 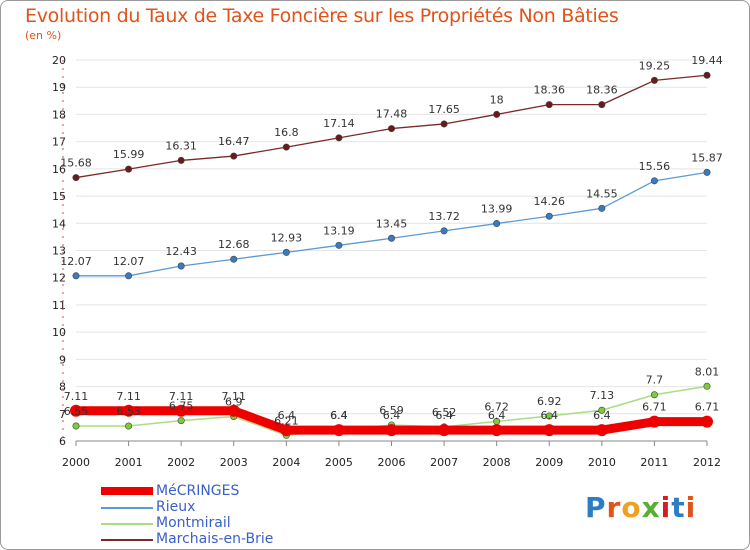 I want to click on data-label: 19.44, so click(x=707, y=60).